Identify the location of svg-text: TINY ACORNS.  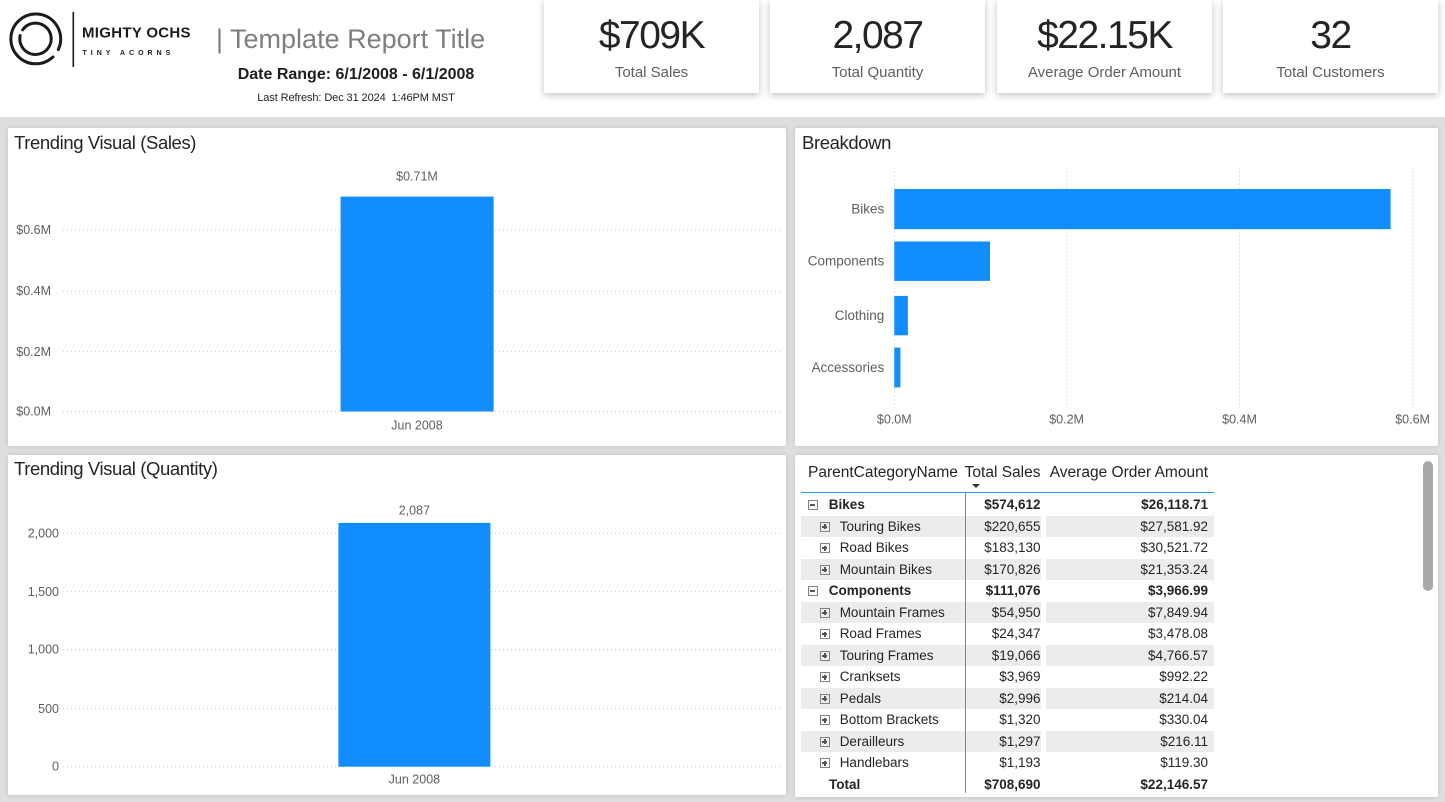
(129, 53).